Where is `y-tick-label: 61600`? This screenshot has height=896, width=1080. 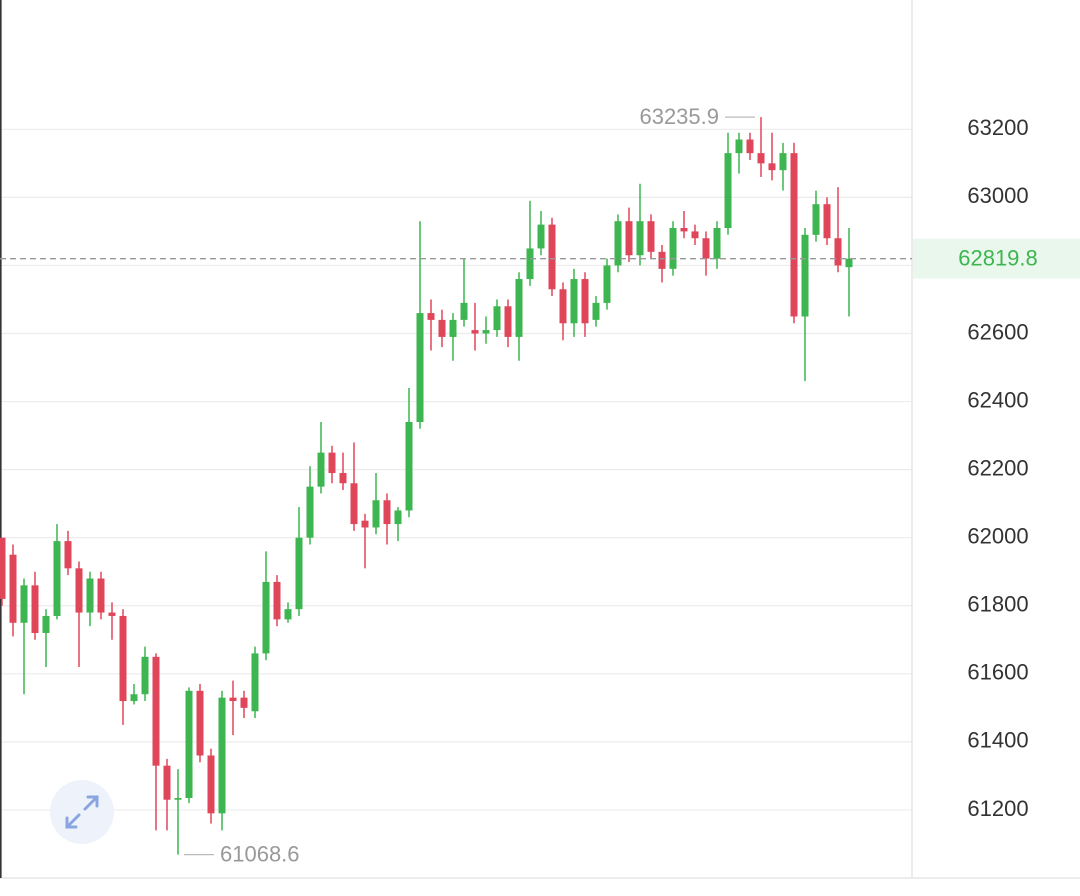 y-tick-label: 61600 is located at coordinates (997, 672).